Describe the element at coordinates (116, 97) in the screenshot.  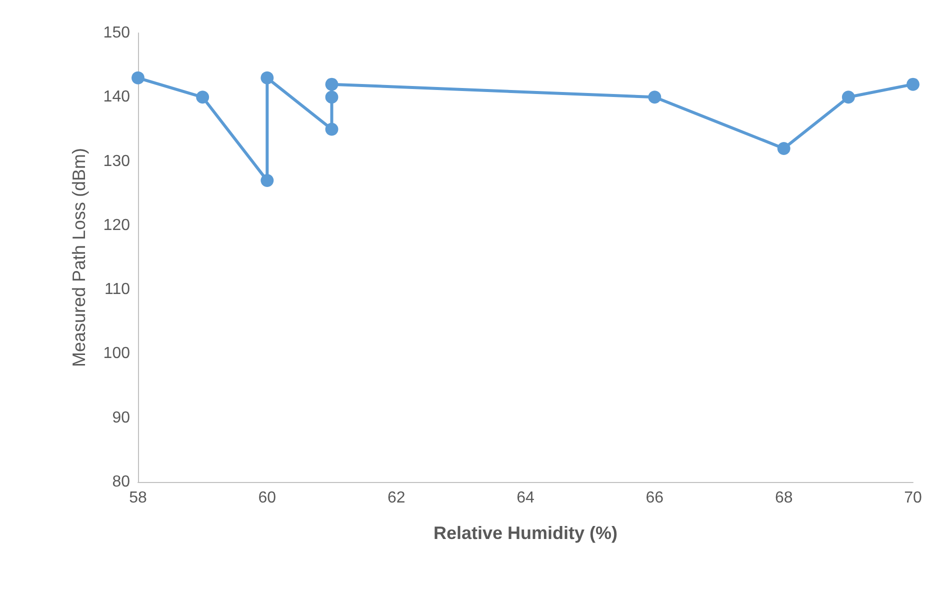
I see `y-tick-label: 140` at that location.